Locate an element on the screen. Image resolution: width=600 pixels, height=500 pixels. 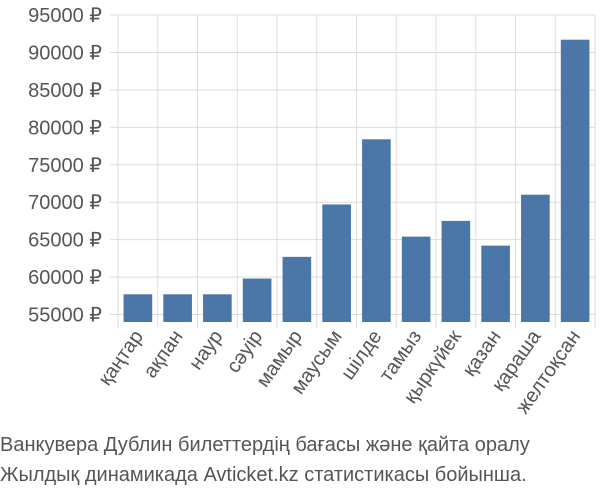
y-tick-label: 55000 ₽ is located at coordinates (65, 316).